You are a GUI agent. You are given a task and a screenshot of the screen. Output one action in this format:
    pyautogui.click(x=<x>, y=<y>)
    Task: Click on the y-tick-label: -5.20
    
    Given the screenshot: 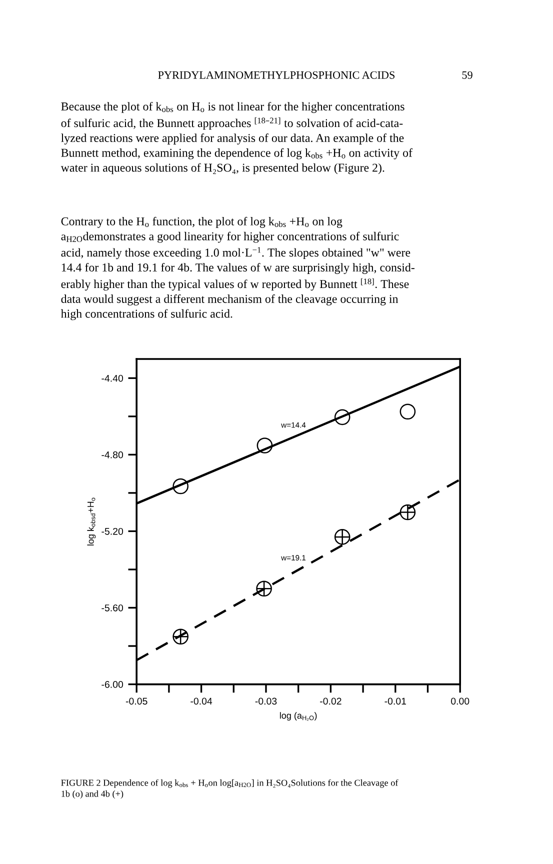 What is the action you would take?
    pyautogui.click(x=113, y=531)
    